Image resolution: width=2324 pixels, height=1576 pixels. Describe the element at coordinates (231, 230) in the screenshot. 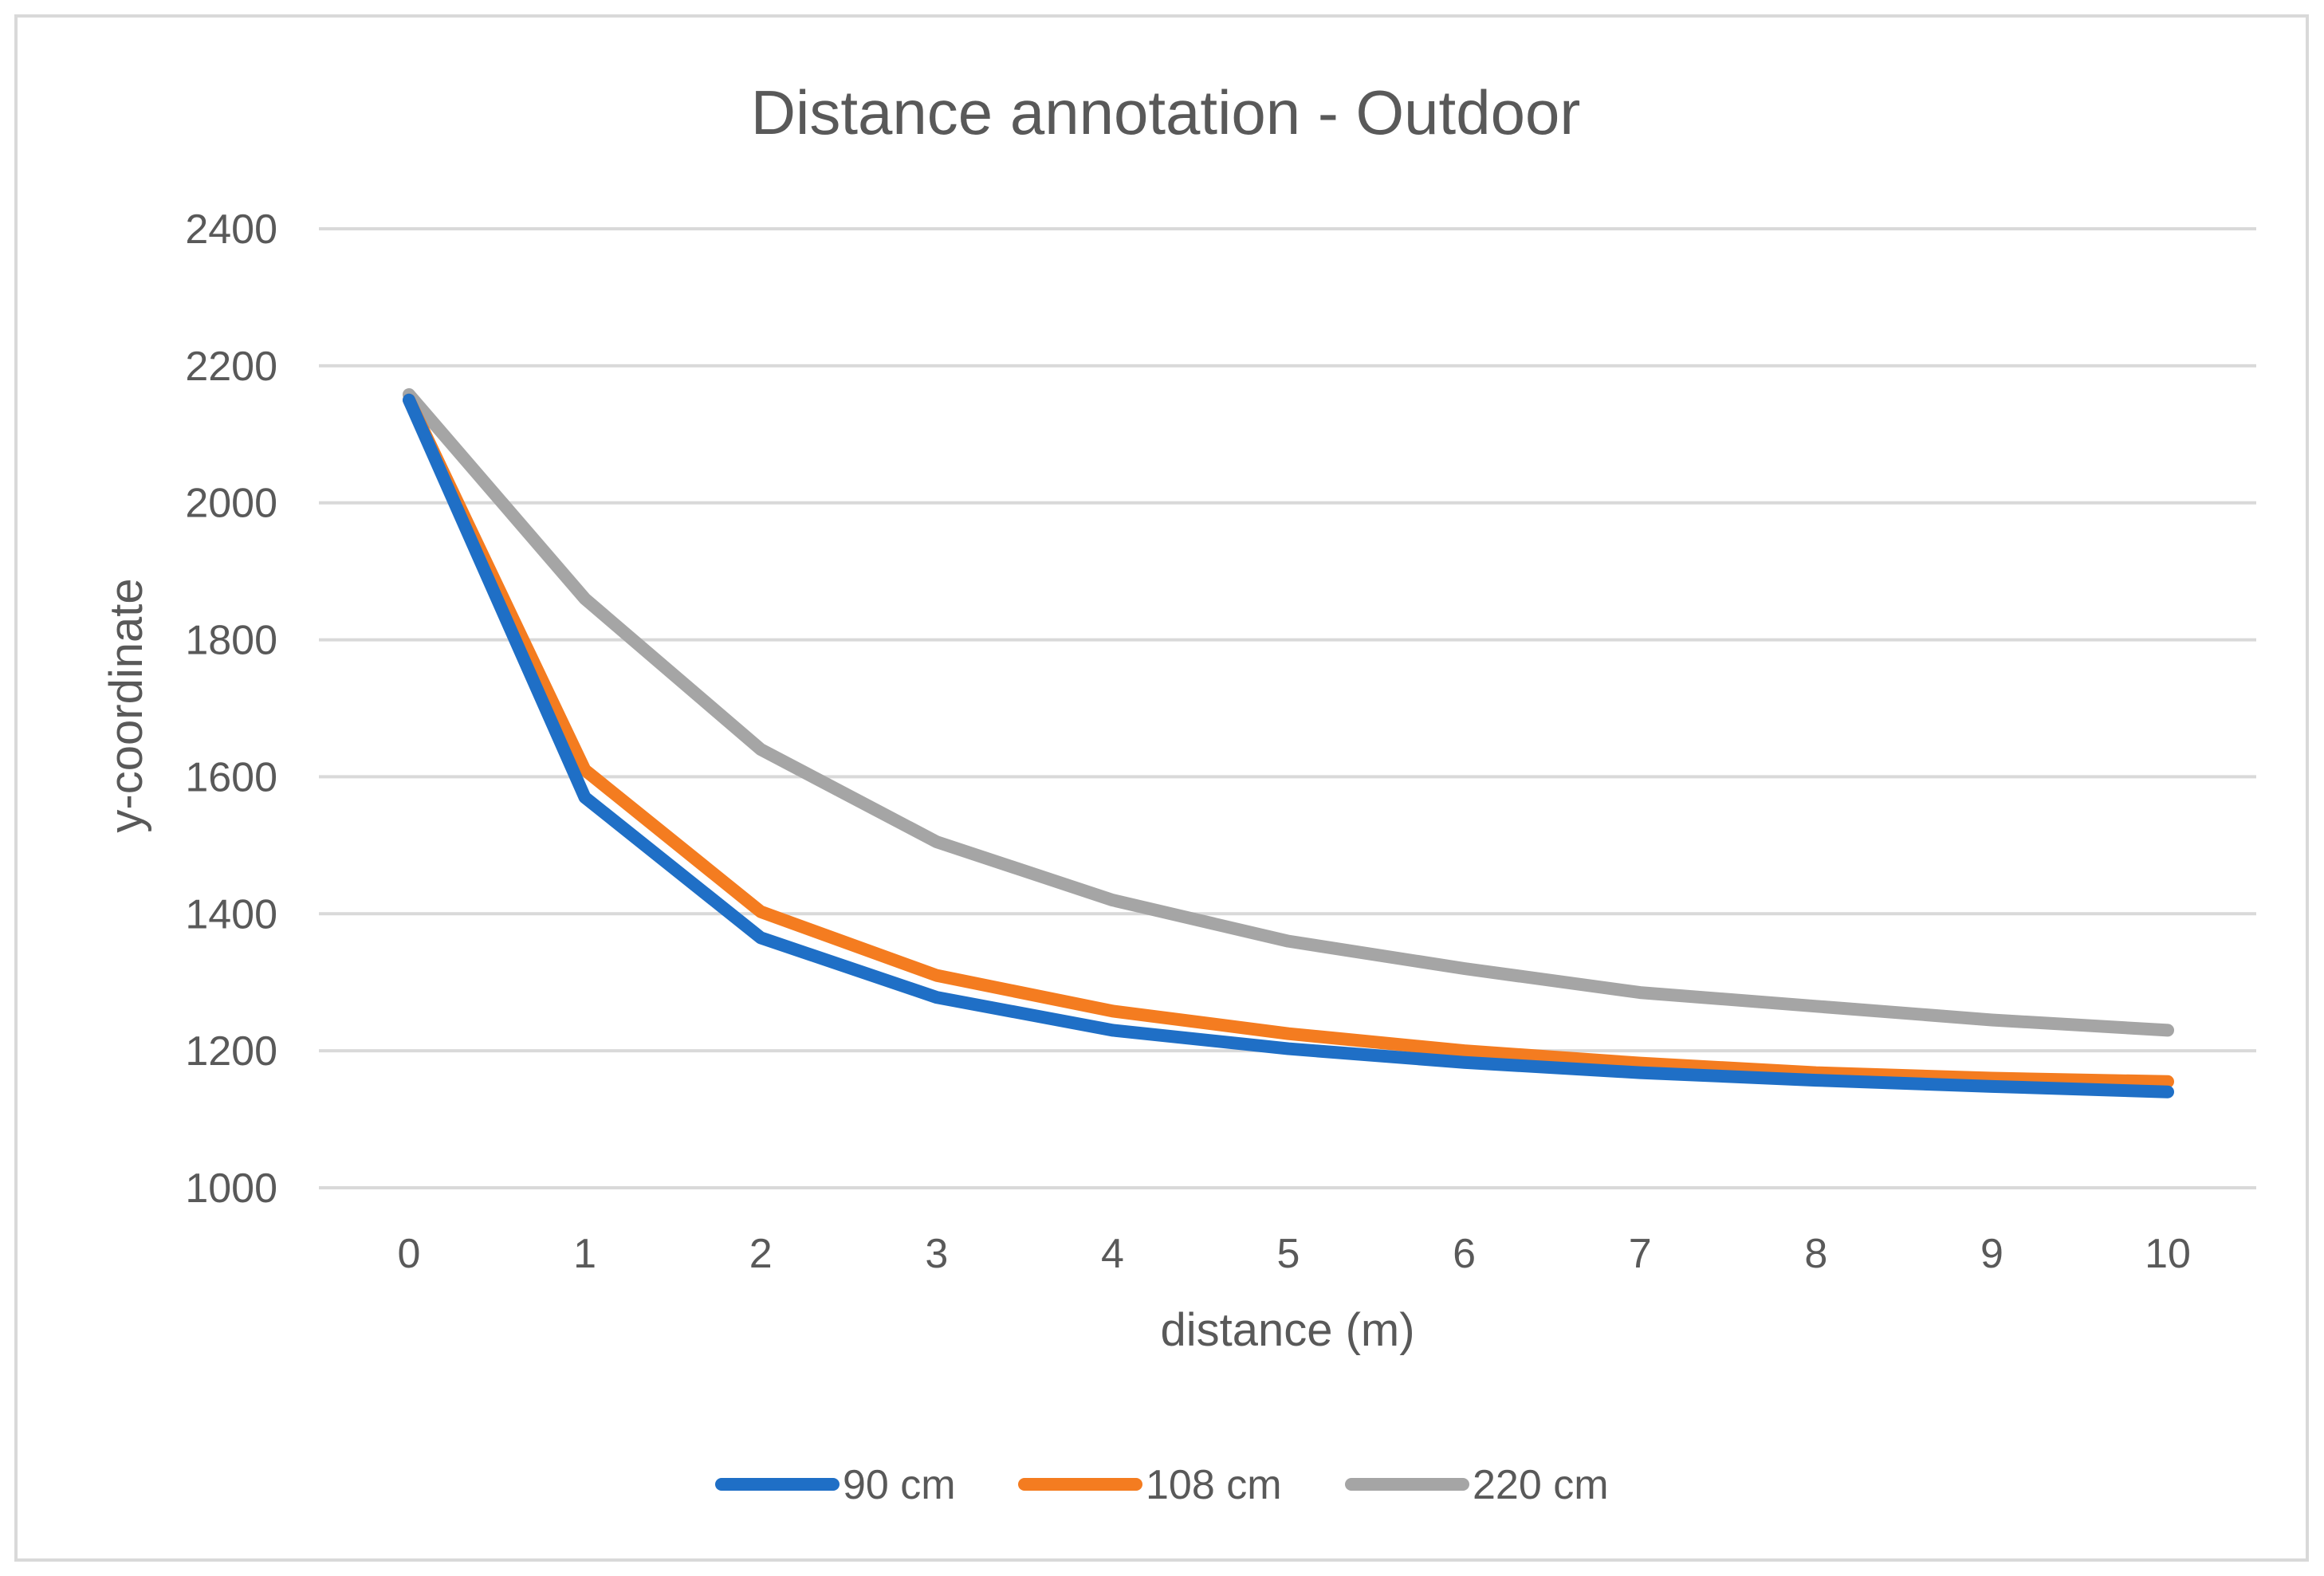

I see `y-tick-label: 2400` at that location.